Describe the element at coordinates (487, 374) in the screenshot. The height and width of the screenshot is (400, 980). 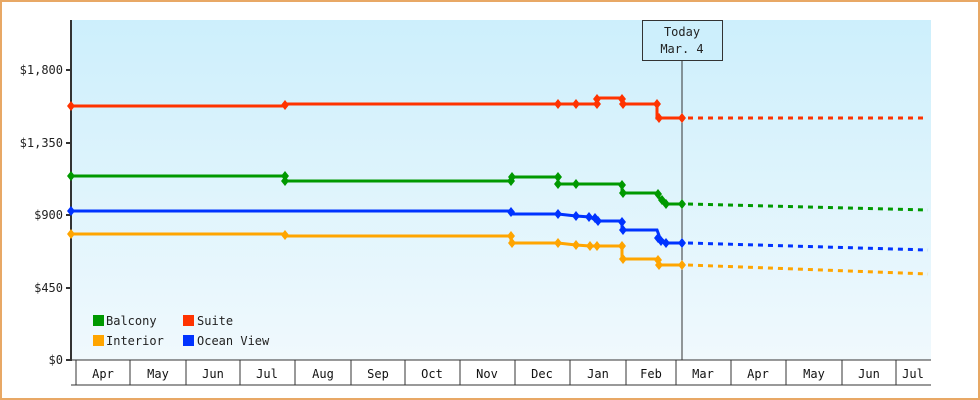
I see `month-label: Nov` at that location.